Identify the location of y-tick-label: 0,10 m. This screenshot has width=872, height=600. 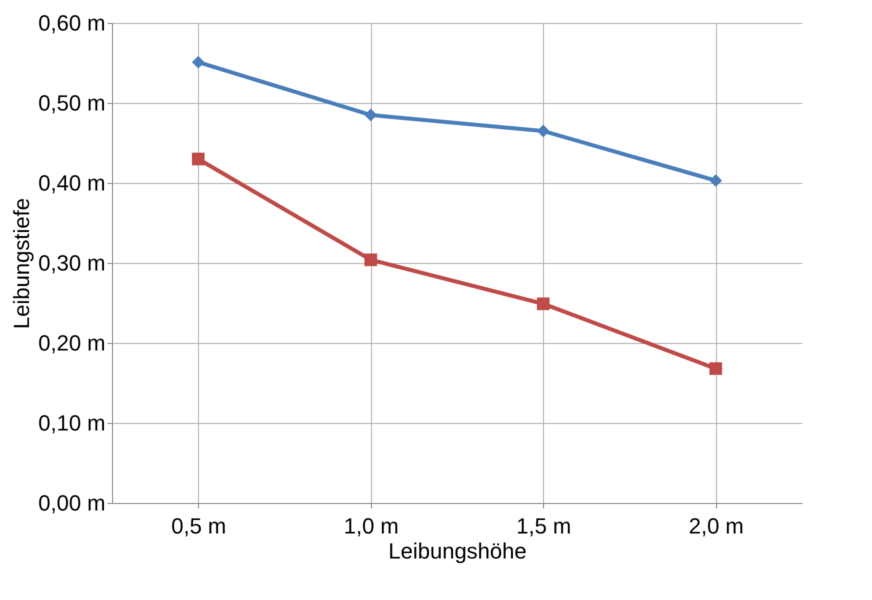
(72, 423).